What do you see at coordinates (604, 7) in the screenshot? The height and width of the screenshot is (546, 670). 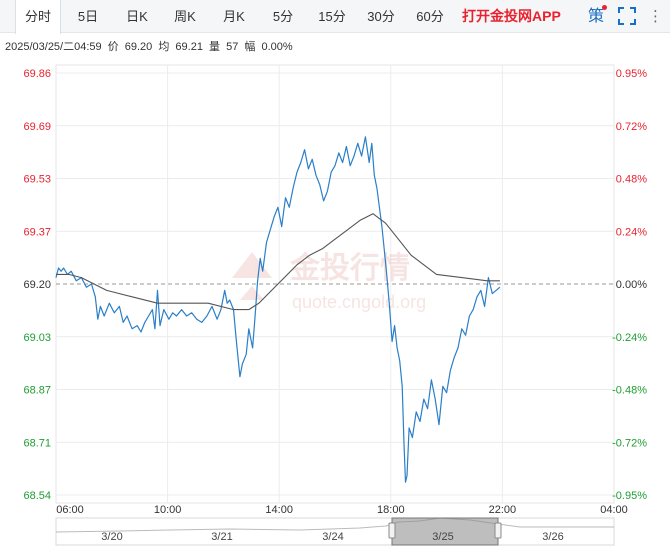 I see `notification-dot` at bounding box center [604, 7].